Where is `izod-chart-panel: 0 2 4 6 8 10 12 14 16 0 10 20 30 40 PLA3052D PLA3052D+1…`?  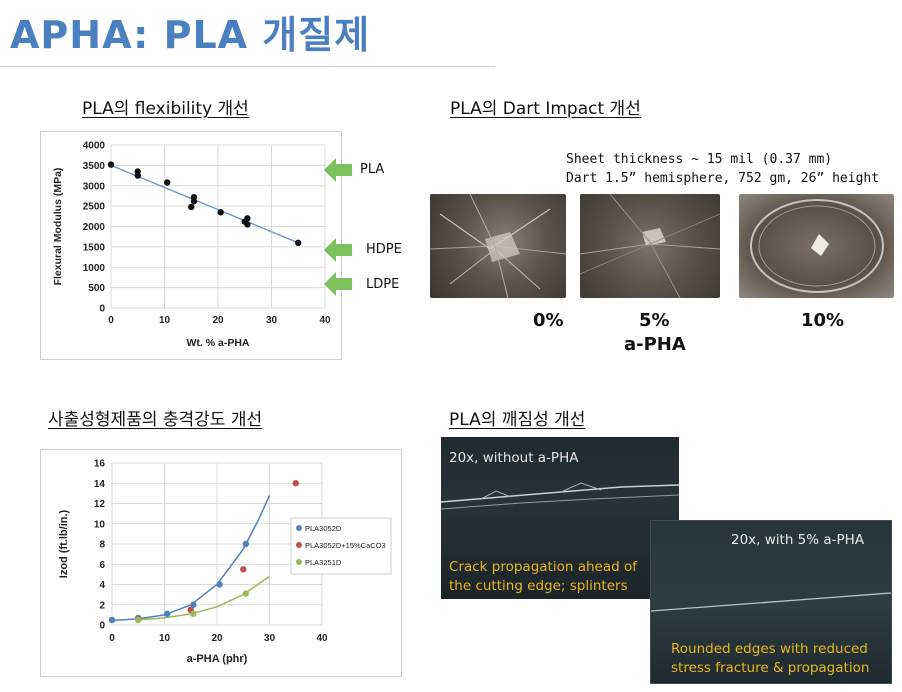
izod-chart-panel: 0 2 4 6 8 10 12 14 16 0 10 20 30 40 PLA3052D PLA3052D+1… is located at coordinates (221, 563).